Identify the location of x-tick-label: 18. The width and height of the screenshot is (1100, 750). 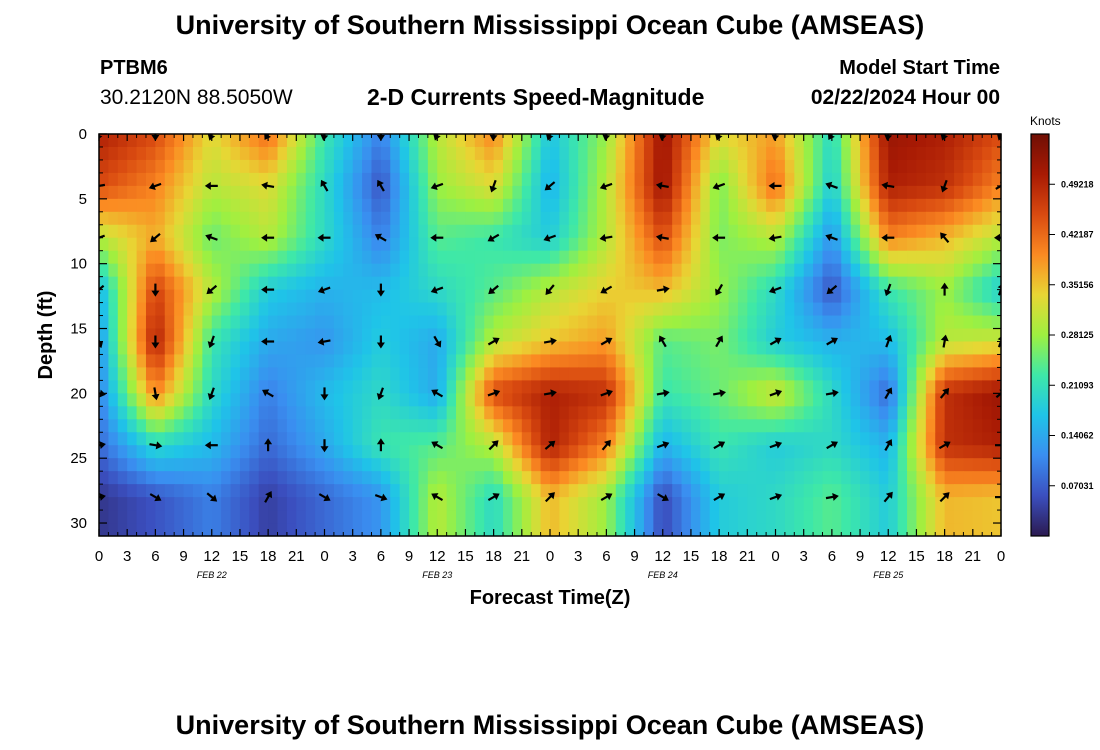
(719, 556).